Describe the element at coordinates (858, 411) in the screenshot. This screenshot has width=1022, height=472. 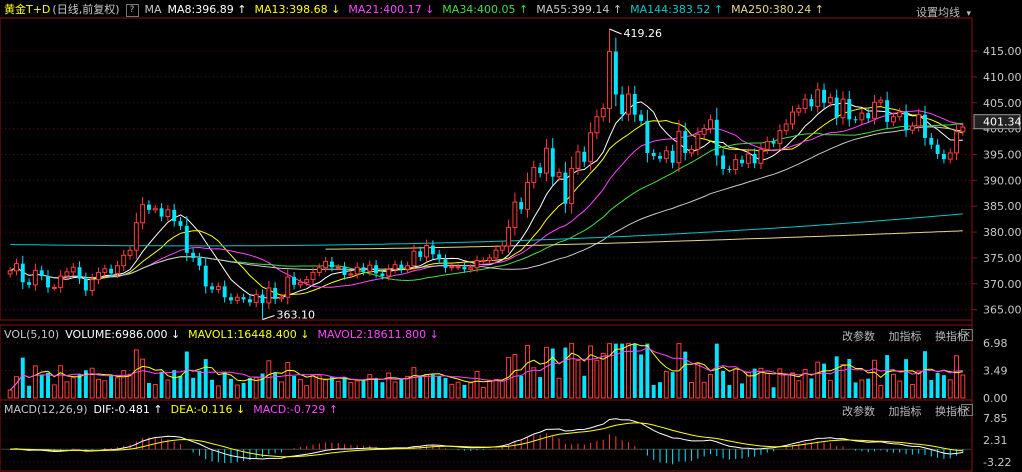
I see `macd-change-params-button: 改参数` at that location.